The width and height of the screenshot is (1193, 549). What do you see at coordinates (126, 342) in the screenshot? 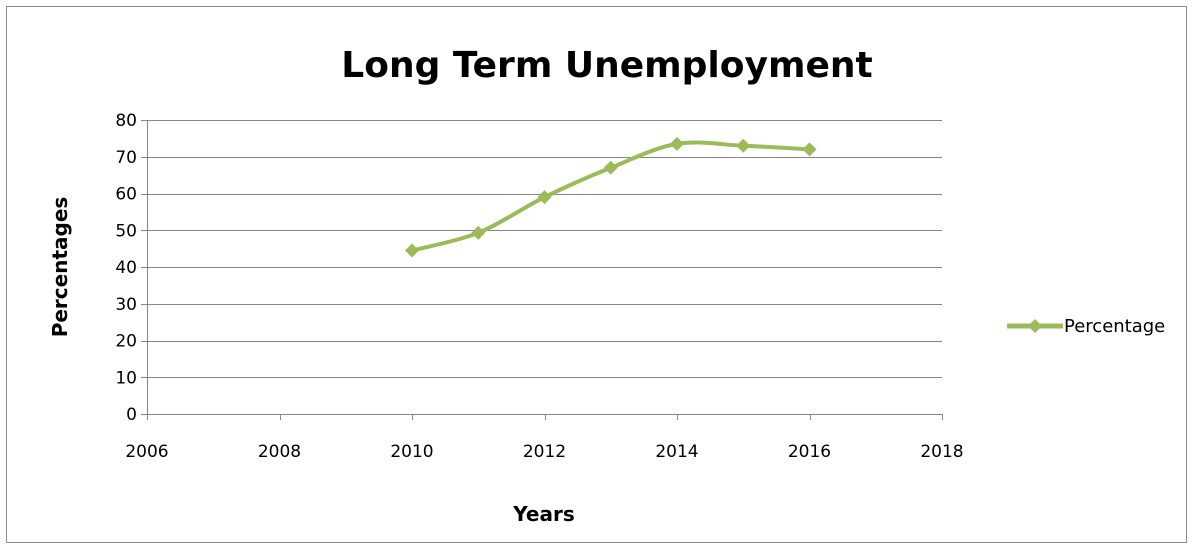
I see `y-tick-label: 20` at bounding box center [126, 342].